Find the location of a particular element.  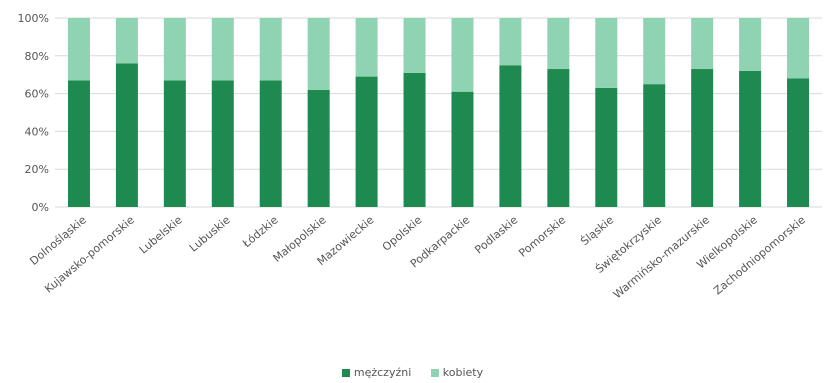

x-tick-label: Warmińsko-mazurskie is located at coordinates (661, 257).